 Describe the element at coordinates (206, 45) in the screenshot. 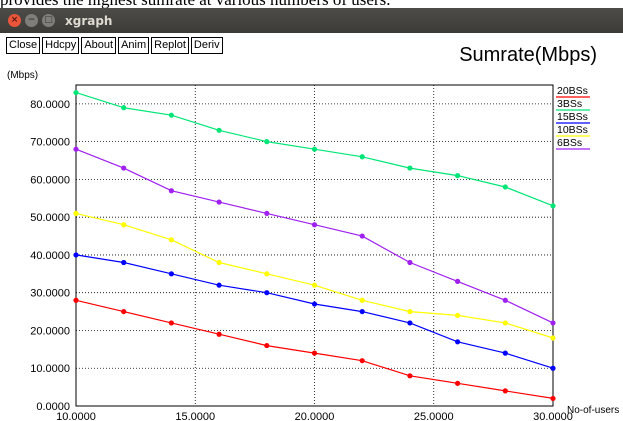

I see `deriv-button: Deriv` at that location.